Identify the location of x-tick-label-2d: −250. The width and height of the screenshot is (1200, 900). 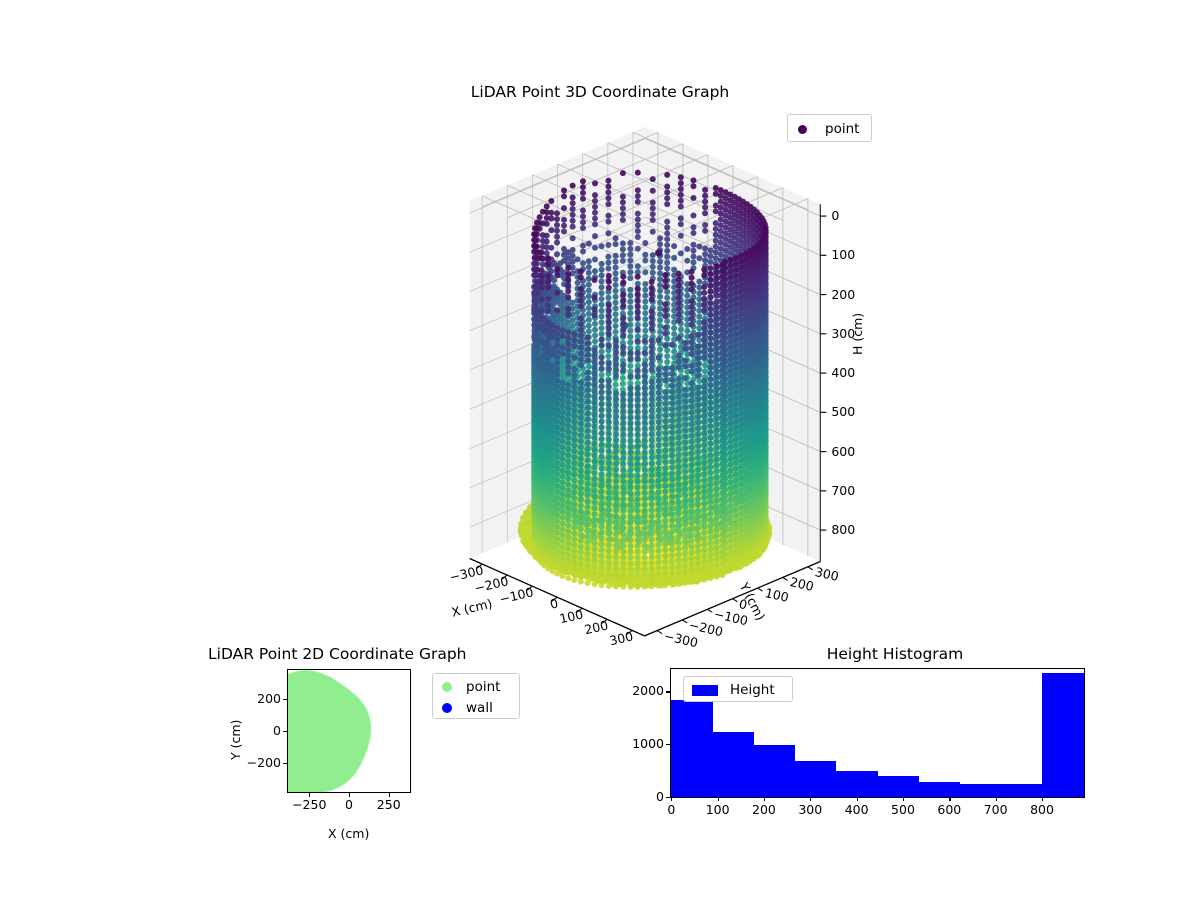
(309, 804).